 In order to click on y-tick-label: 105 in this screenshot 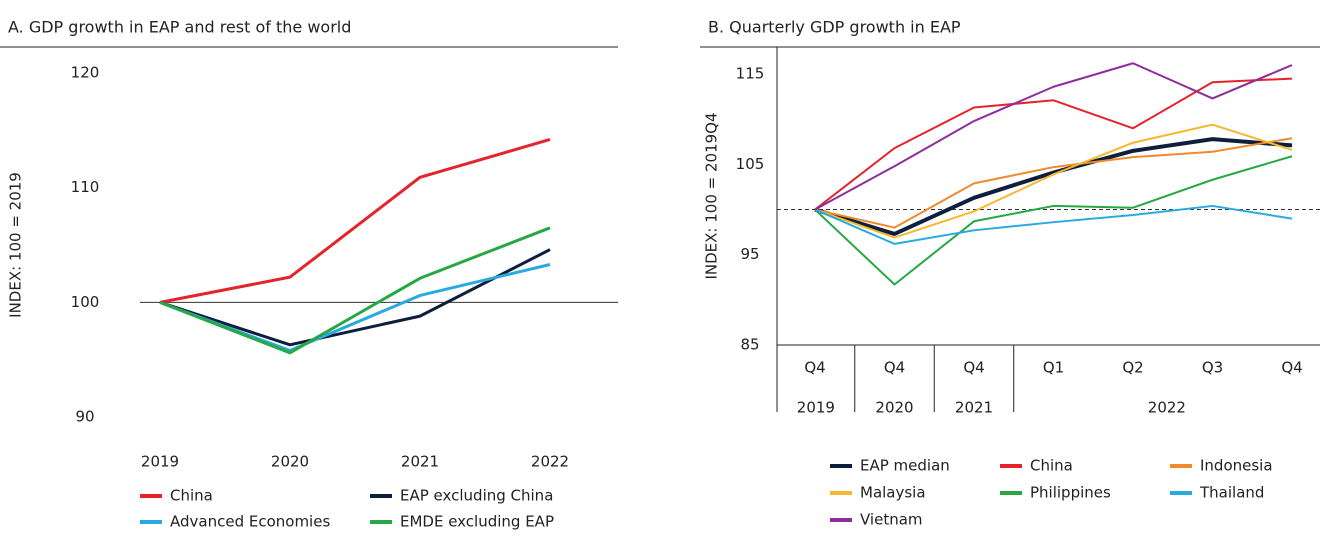, I will do `click(750, 164)`.